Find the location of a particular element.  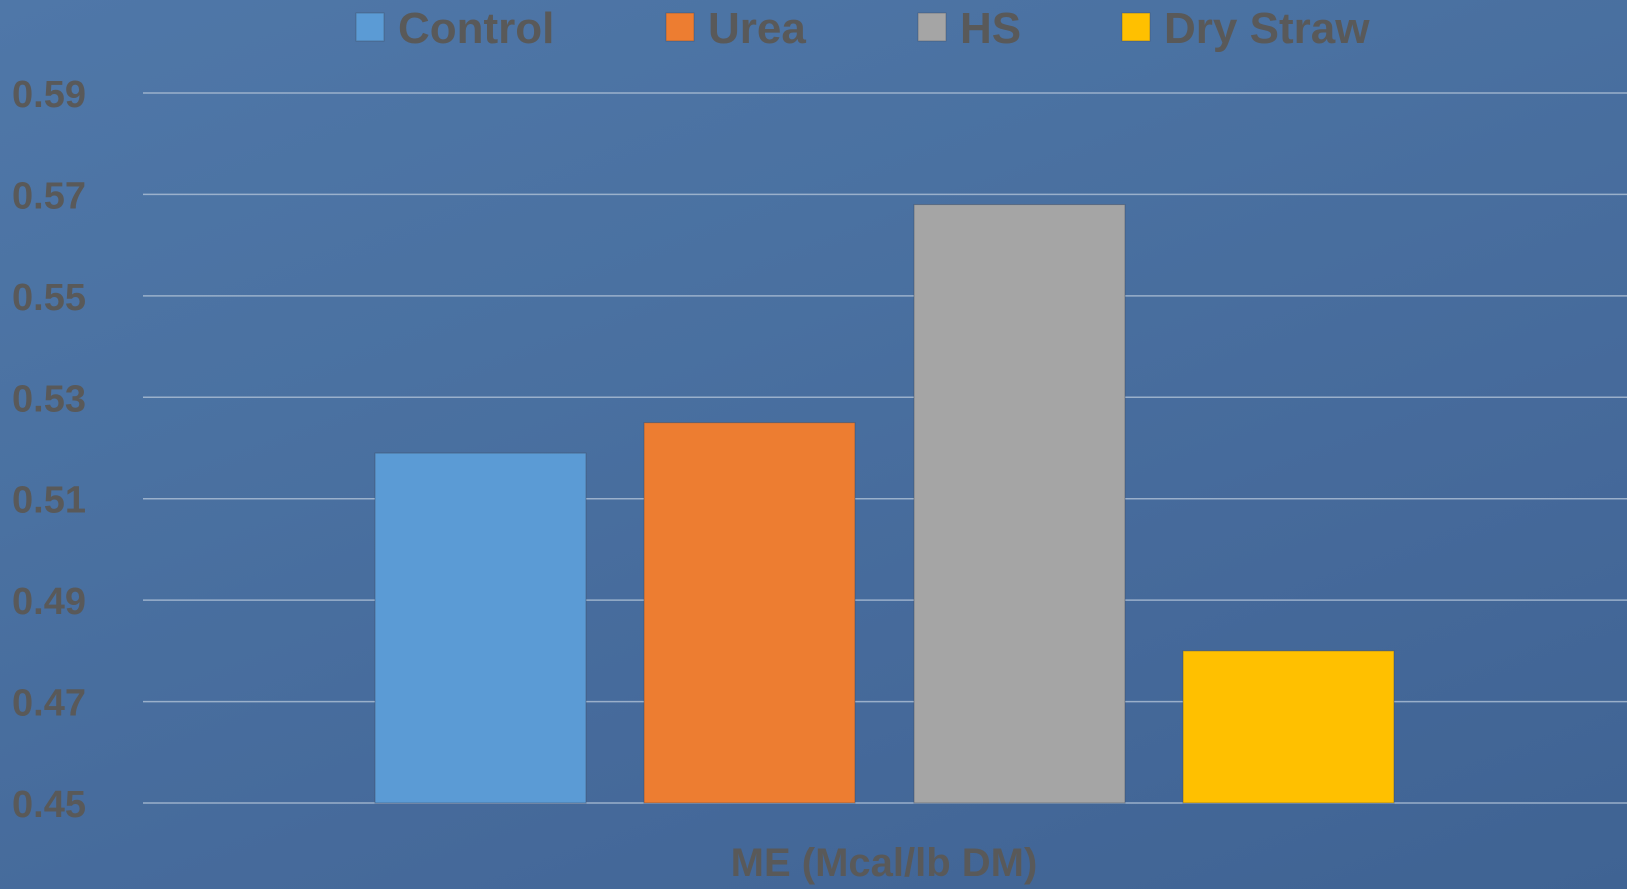

legend-item: Control is located at coordinates (454, 28).